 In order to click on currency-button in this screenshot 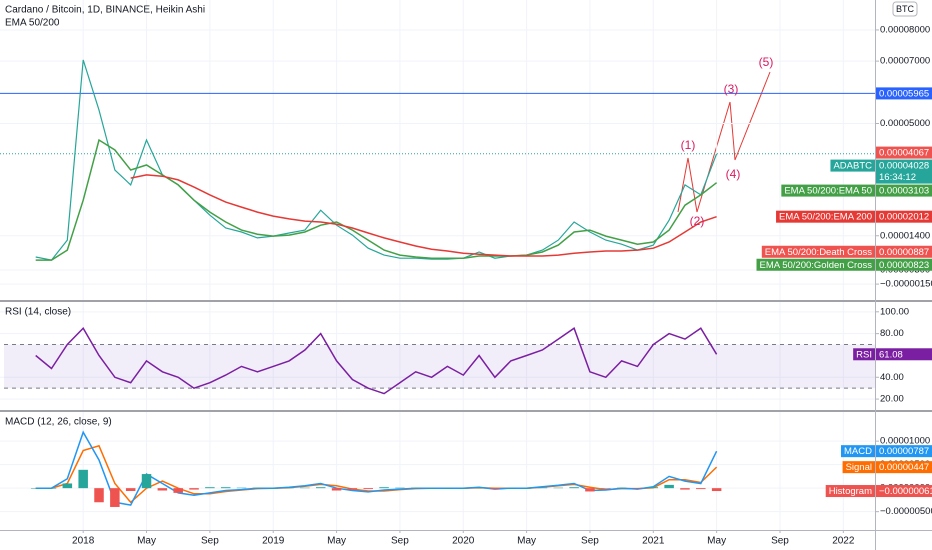, I will do `click(905, 9)`.